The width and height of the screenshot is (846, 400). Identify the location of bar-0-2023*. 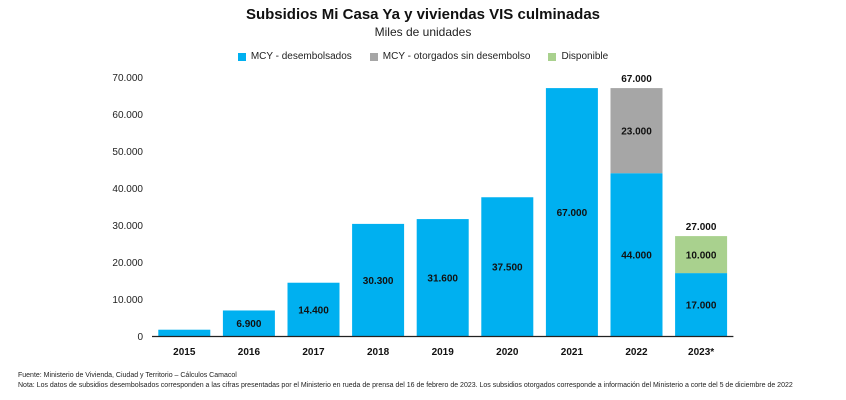
(701, 304).